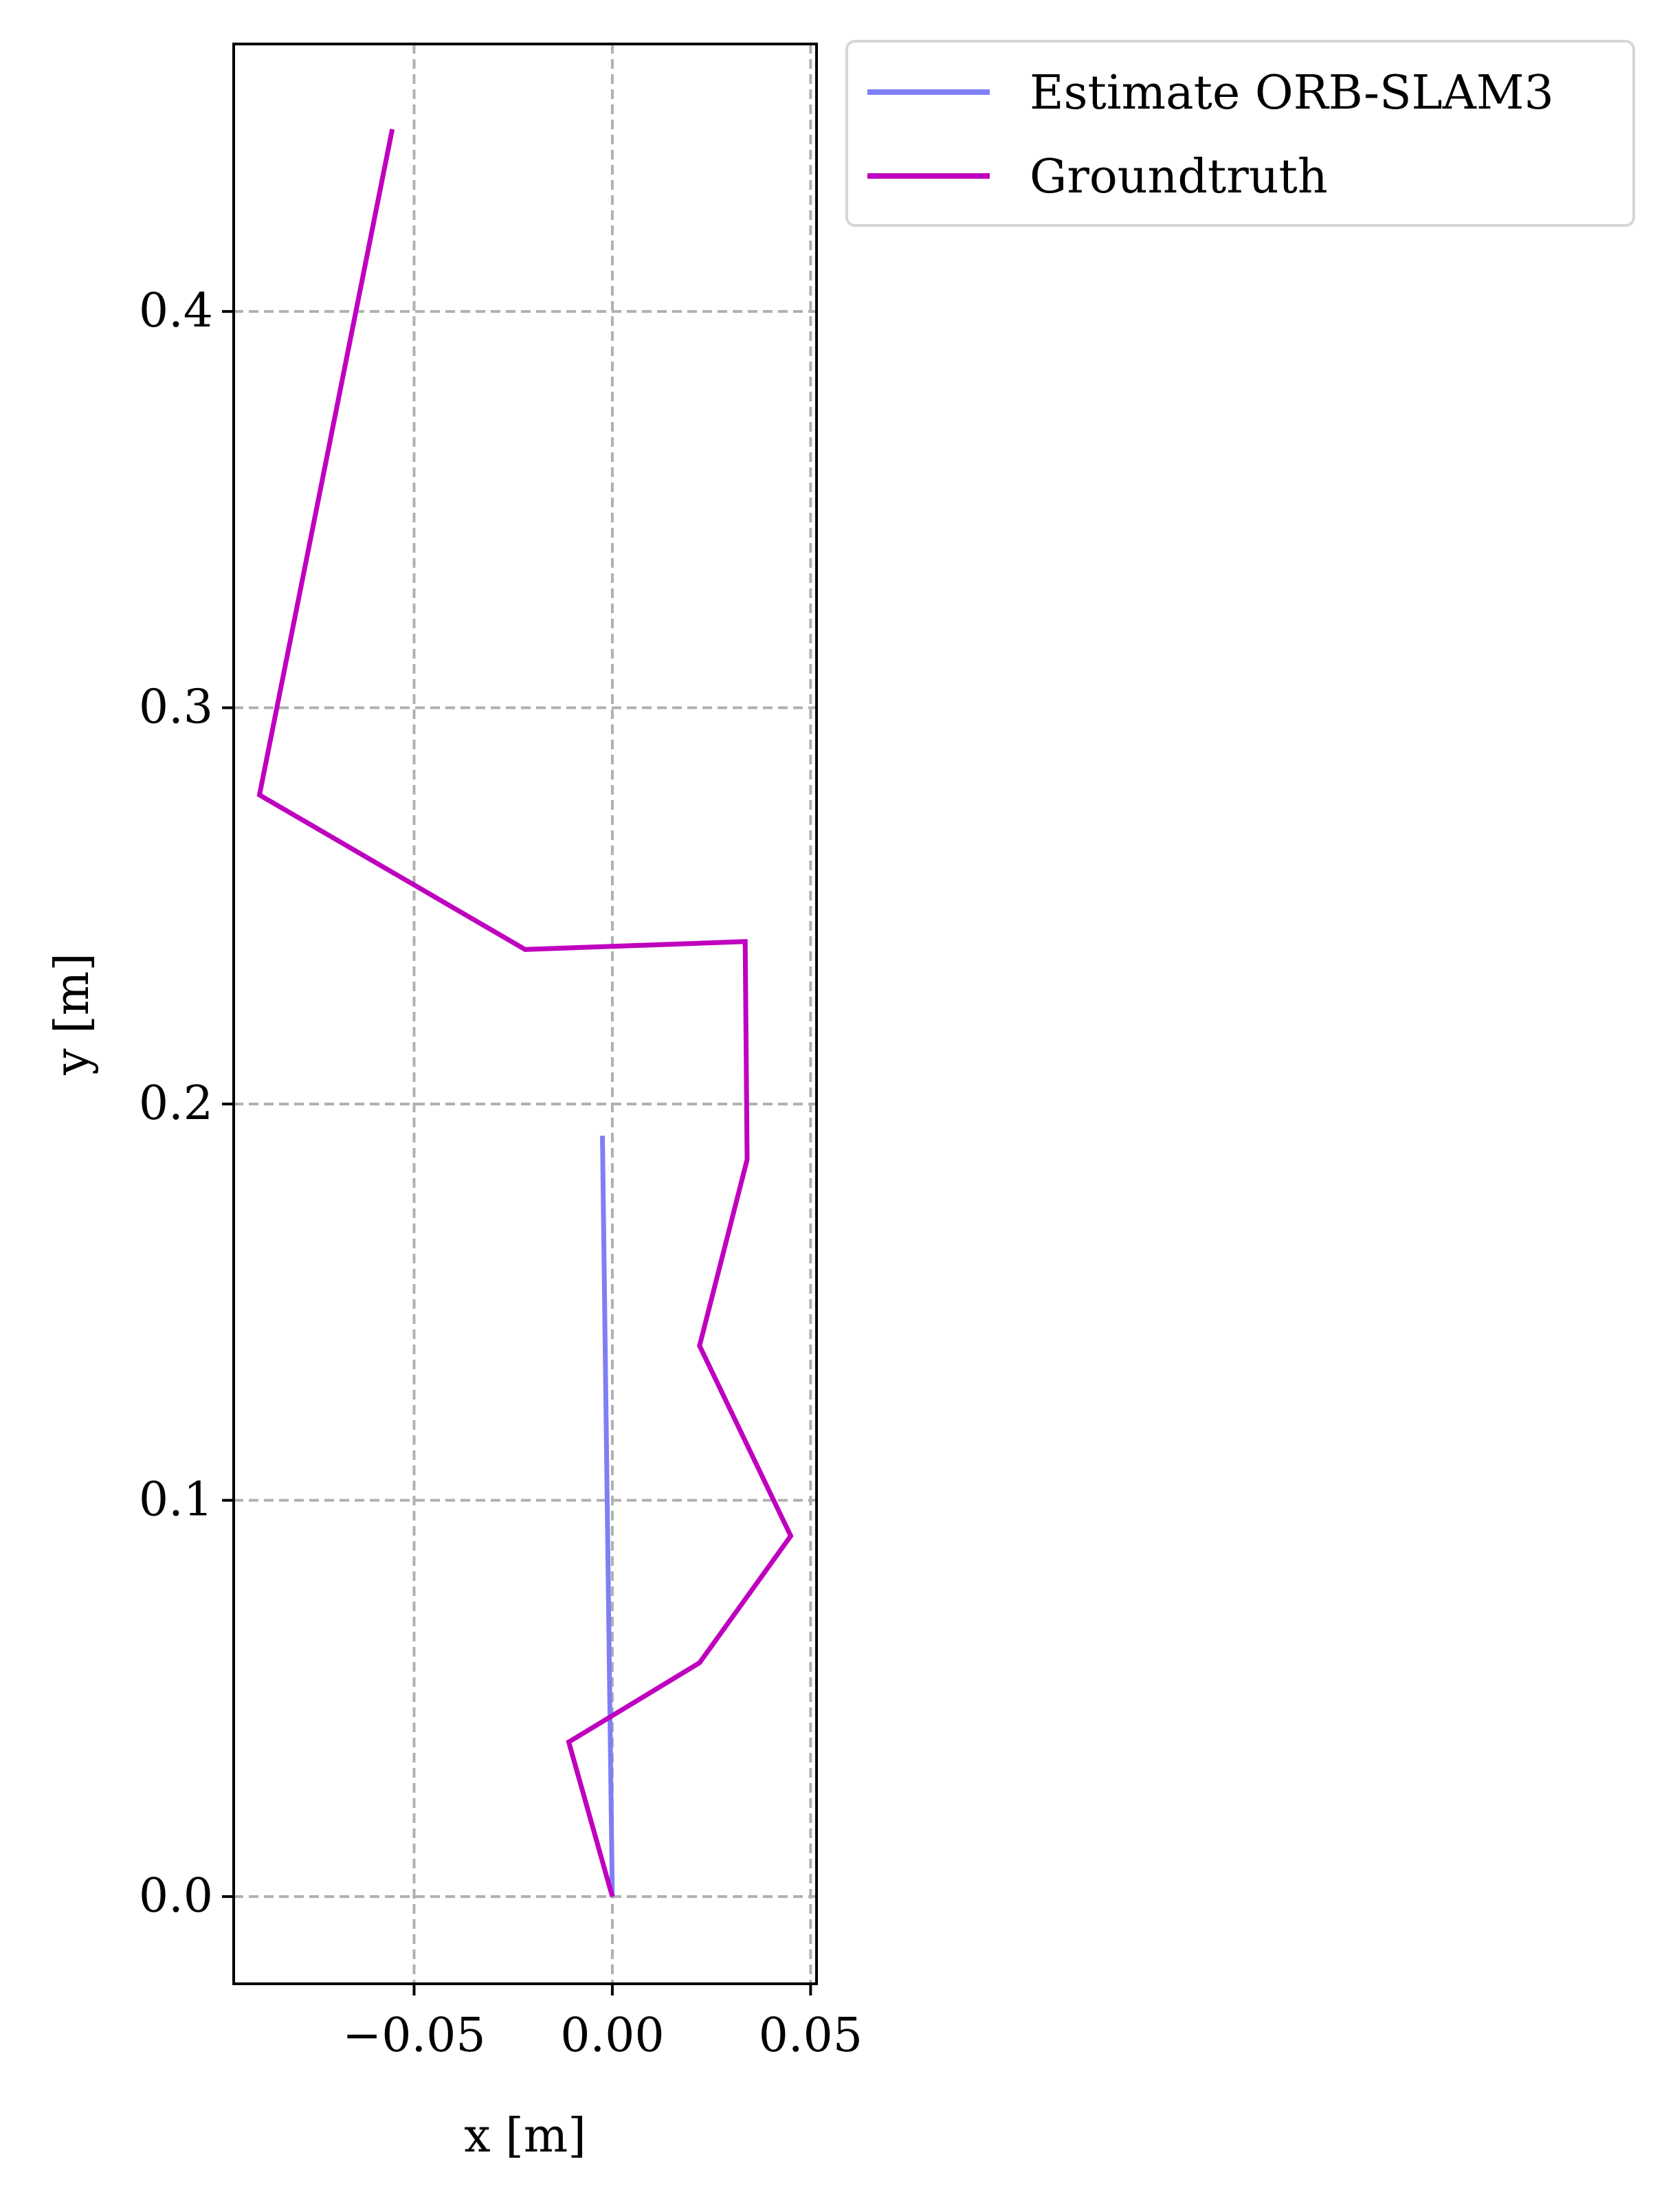  I want to click on legend: Estimate ORB-SLAM3 Groundtruth, so click(1240, 133).